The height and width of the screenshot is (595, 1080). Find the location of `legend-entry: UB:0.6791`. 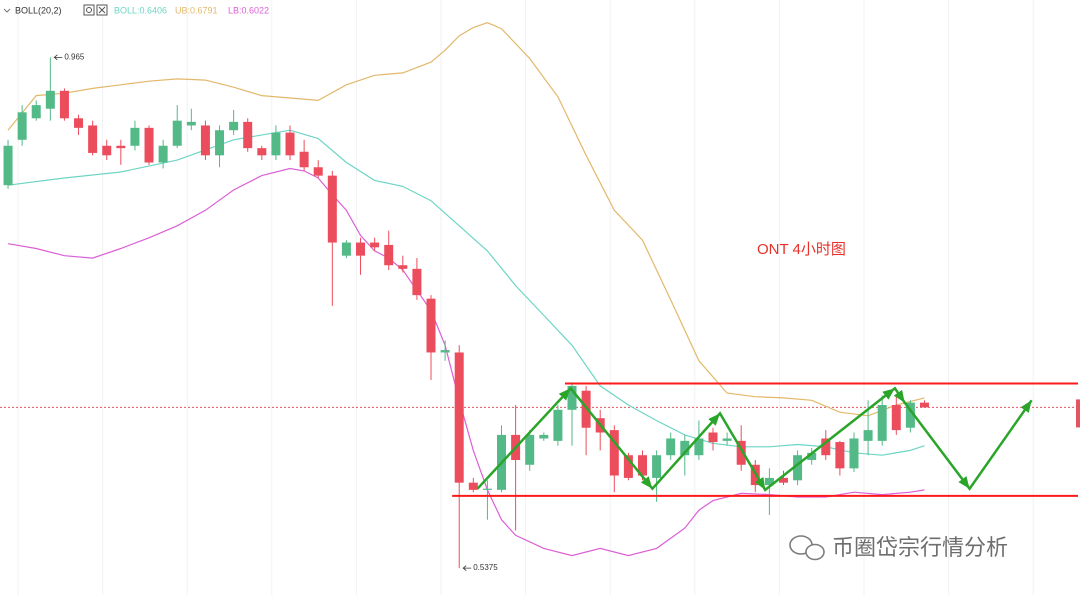

legend-entry: UB:0.6791 is located at coordinates (196, 10).